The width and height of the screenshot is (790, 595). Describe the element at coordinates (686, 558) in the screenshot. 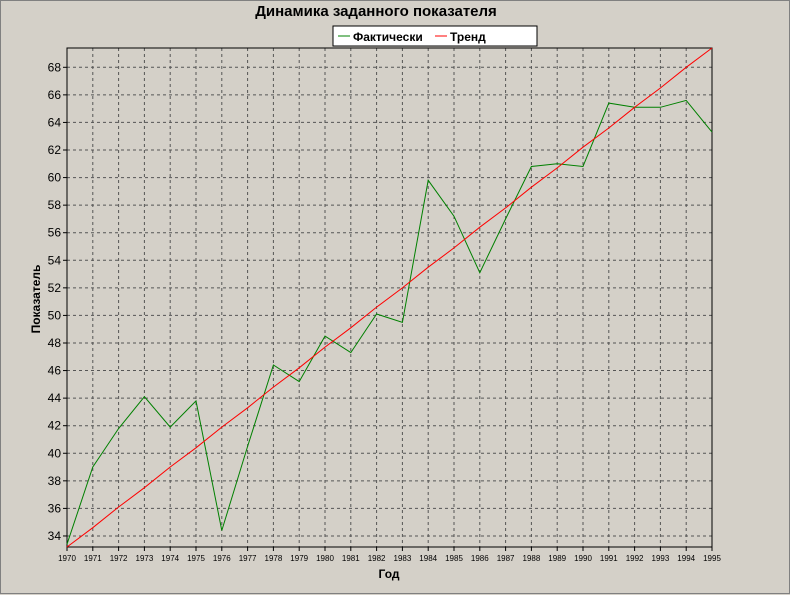

I see `x-tick-label: 1994` at that location.